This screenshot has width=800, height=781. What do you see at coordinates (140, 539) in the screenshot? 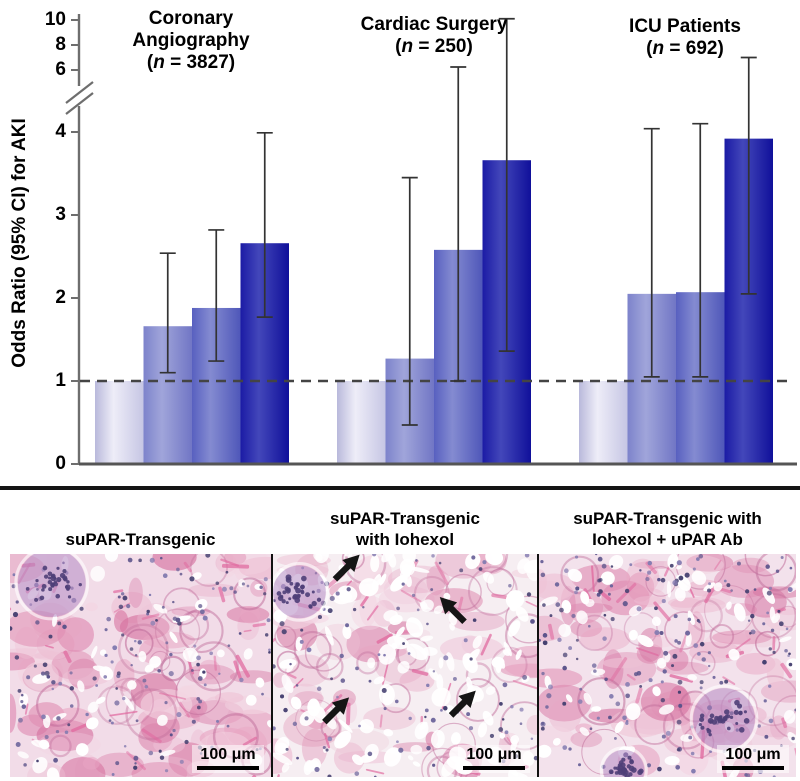
I see `histology-label-1: suPAR-Transgenic` at bounding box center [140, 539].